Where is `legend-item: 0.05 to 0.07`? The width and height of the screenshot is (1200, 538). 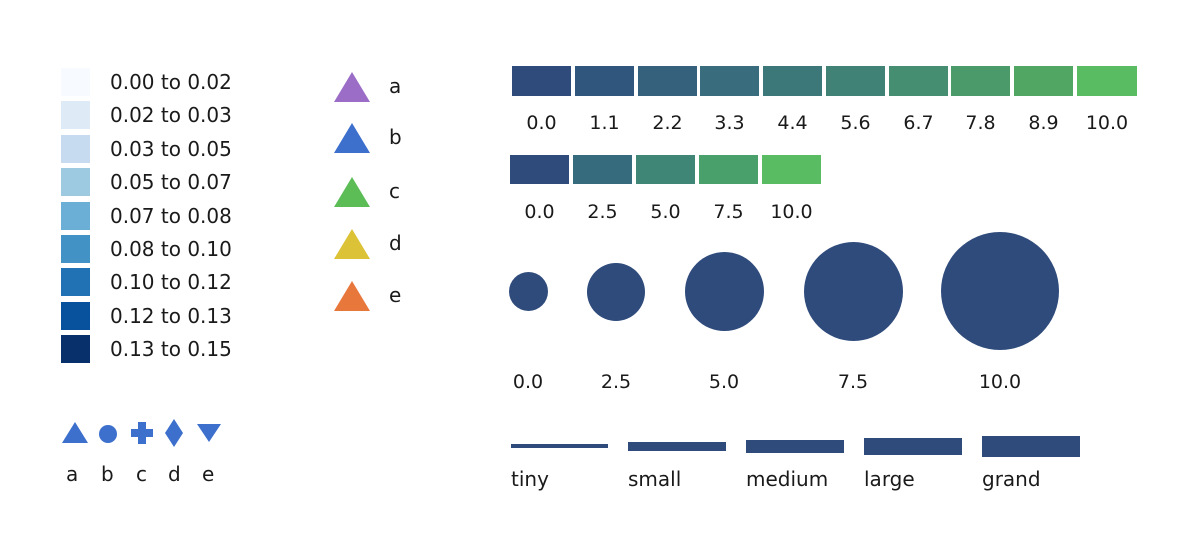 legend-item: 0.05 to 0.07 is located at coordinates (161, 184).